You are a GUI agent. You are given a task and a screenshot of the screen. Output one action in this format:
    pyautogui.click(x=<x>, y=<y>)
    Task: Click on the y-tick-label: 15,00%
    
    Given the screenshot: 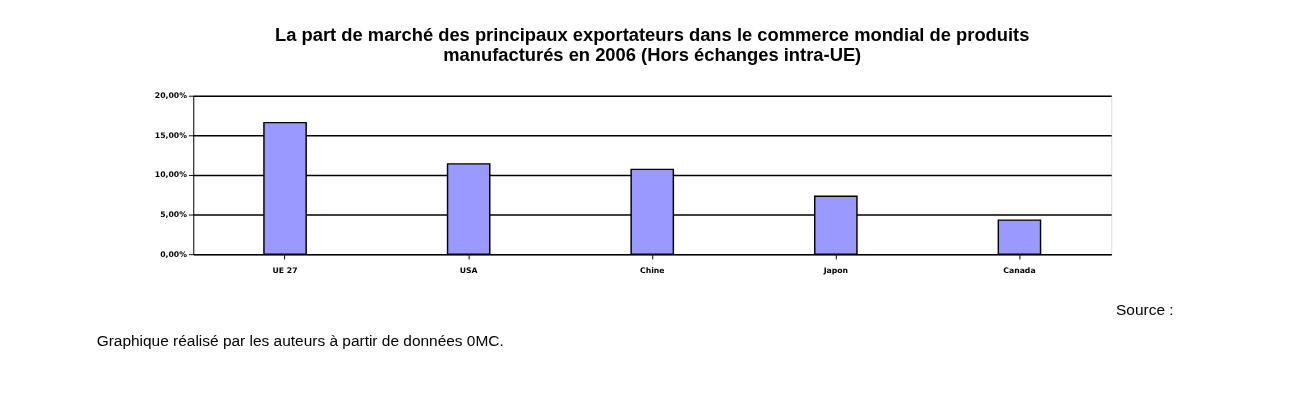 What is the action you would take?
    pyautogui.click(x=171, y=135)
    